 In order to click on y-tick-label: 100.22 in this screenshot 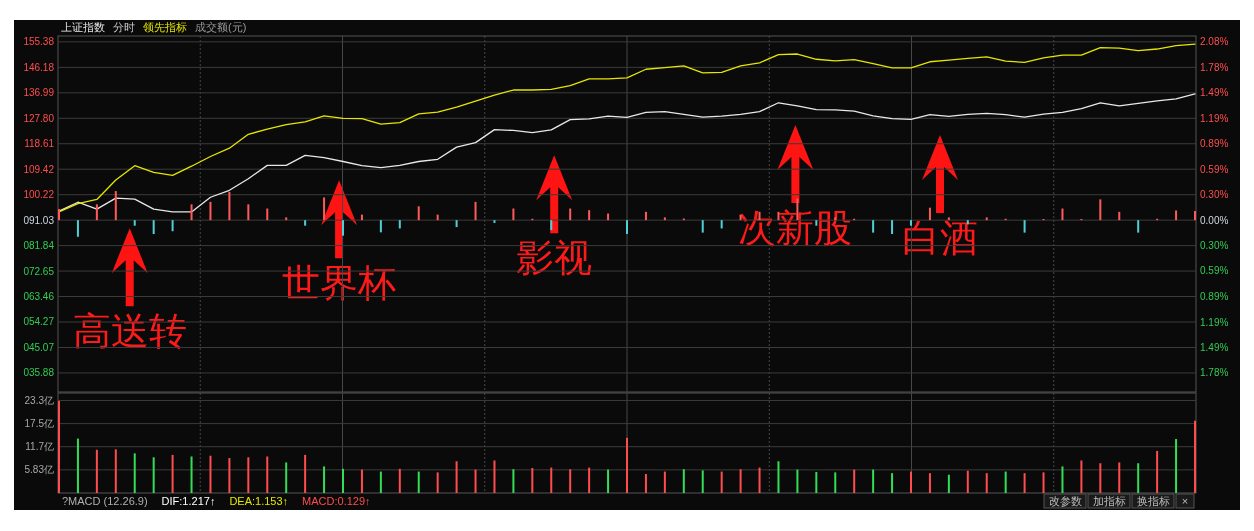, I will do `click(39, 195)`.